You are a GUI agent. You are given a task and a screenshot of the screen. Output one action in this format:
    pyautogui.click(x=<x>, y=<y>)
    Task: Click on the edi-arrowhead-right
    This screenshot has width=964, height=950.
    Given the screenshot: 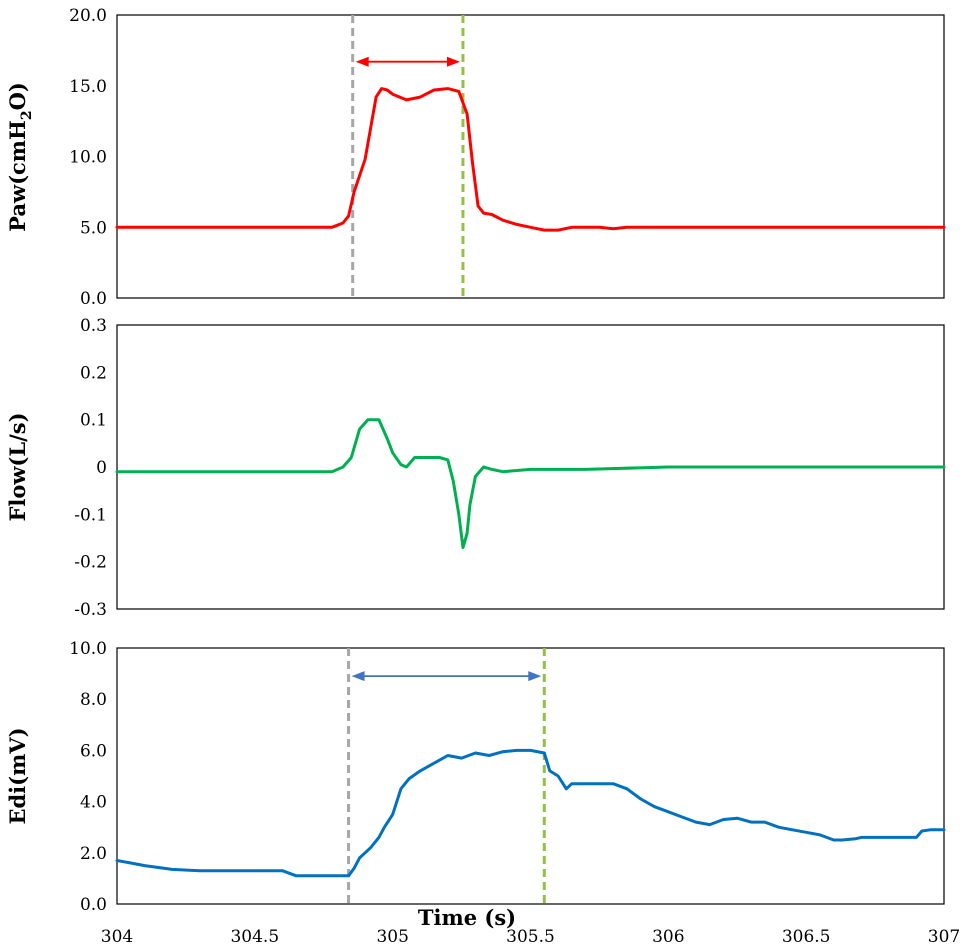 What is the action you would take?
    pyautogui.click(x=535, y=676)
    